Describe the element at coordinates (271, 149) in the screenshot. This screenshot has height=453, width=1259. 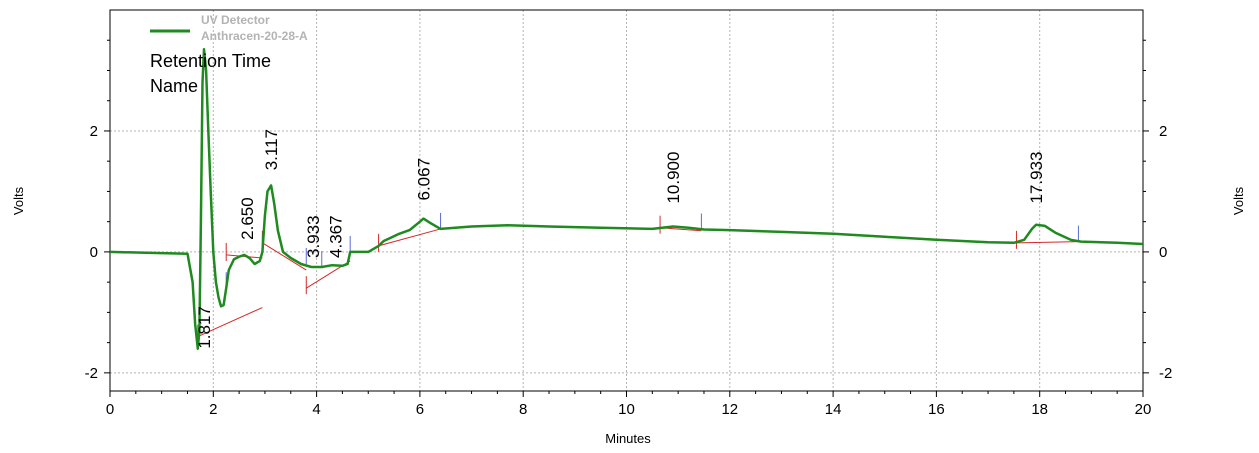
I see `peak-label: 3.117` at that location.